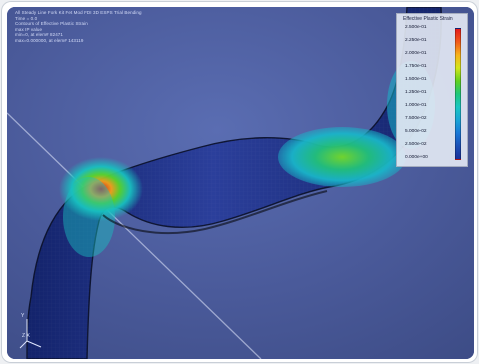 Image resolution: width=479 pixels, height=364 pixels. What do you see at coordinates (26, 336) in the screenshot?
I see `axis-label-xz: Z X` at bounding box center [26, 336].